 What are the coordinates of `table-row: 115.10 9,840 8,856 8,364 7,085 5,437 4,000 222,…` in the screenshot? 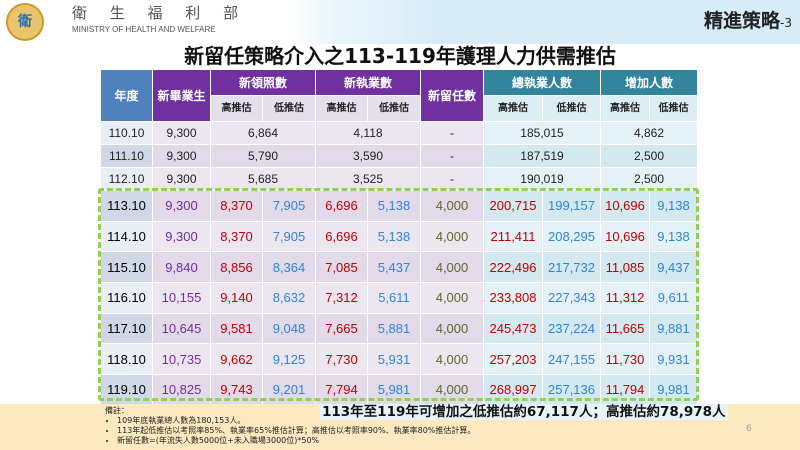 It's located at (399, 267).